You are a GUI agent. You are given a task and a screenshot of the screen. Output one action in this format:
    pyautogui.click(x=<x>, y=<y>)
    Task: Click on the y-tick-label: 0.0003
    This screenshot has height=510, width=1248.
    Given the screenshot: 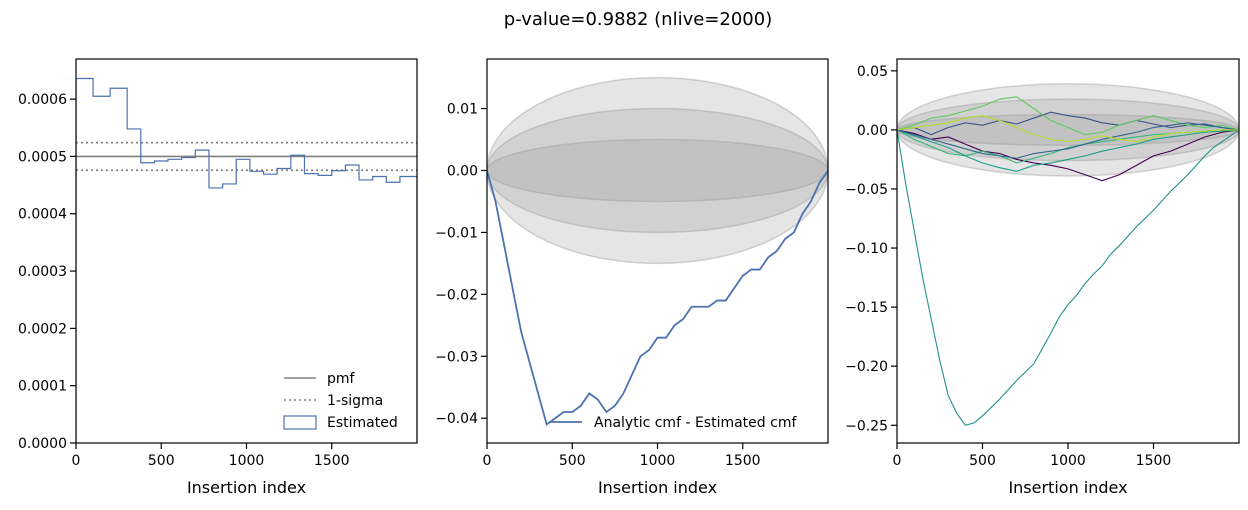 What is the action you would take?
    pyautogui.click(x=42, y=272)
    